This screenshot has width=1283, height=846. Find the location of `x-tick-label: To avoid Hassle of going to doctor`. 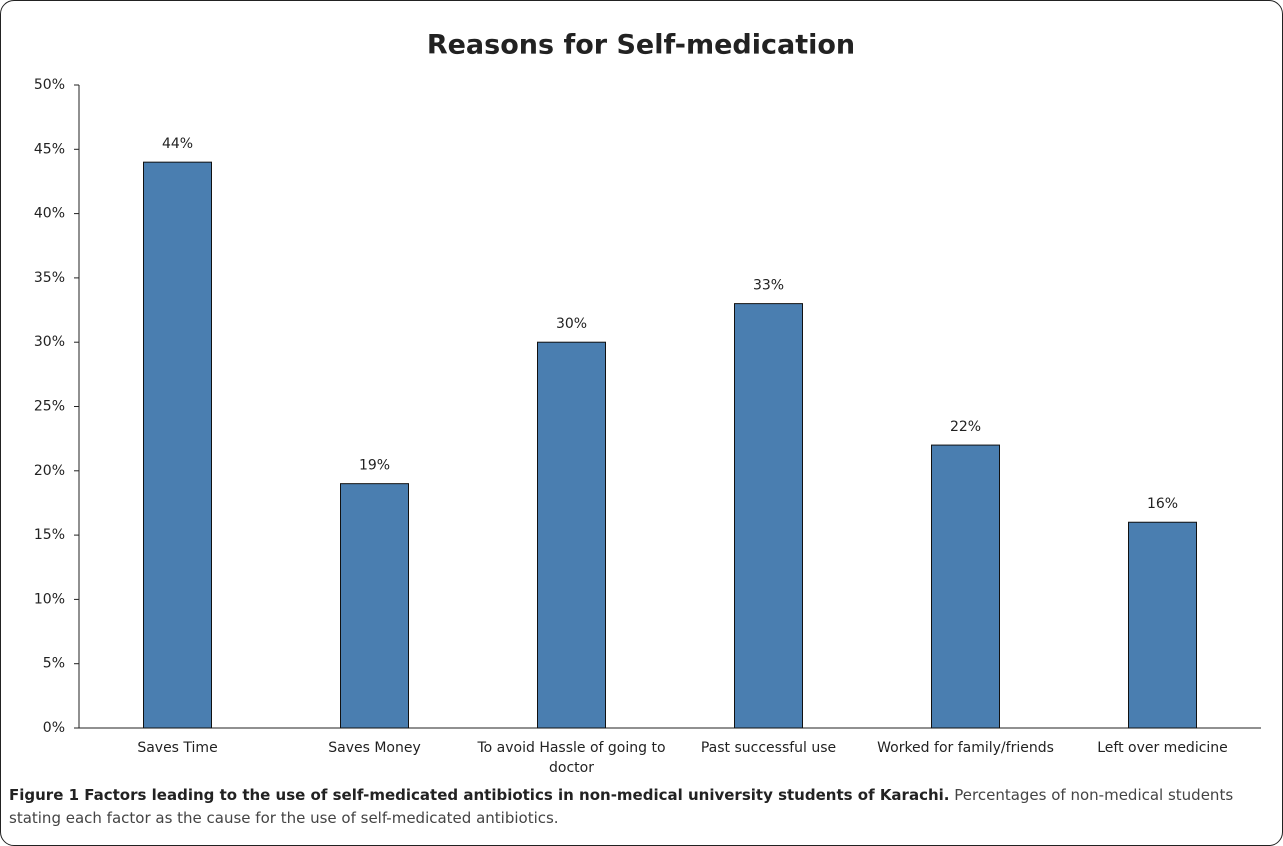

x-tick-label: To avoid Hassle of going to doctor is located at coordinates (571, 758).